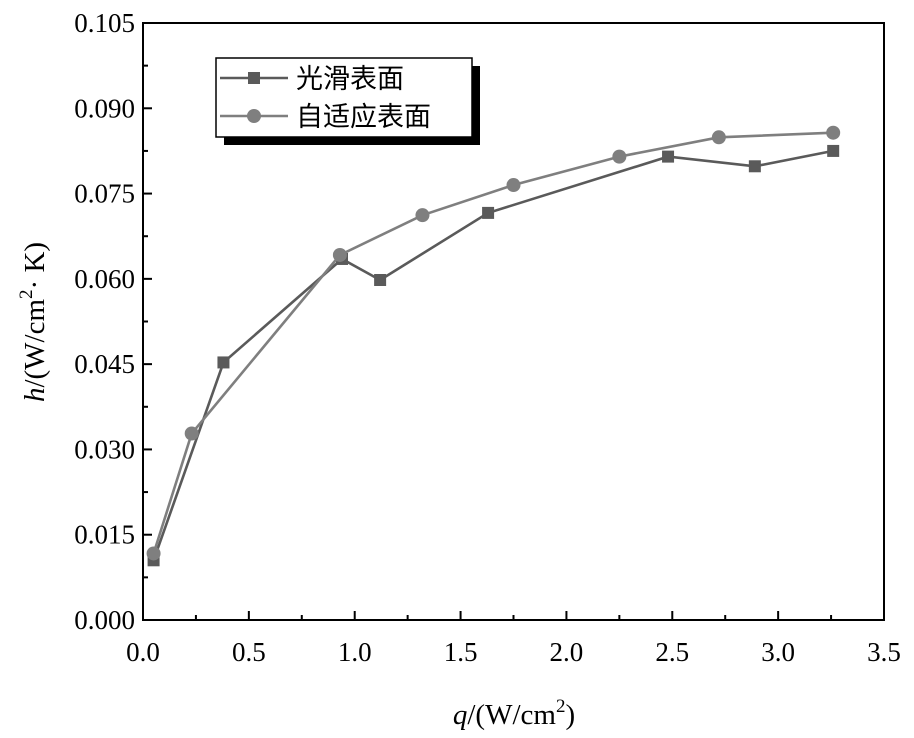 The image size is (914, 738). I want to click on legend-label: 光滑表面, so click(350, 79).